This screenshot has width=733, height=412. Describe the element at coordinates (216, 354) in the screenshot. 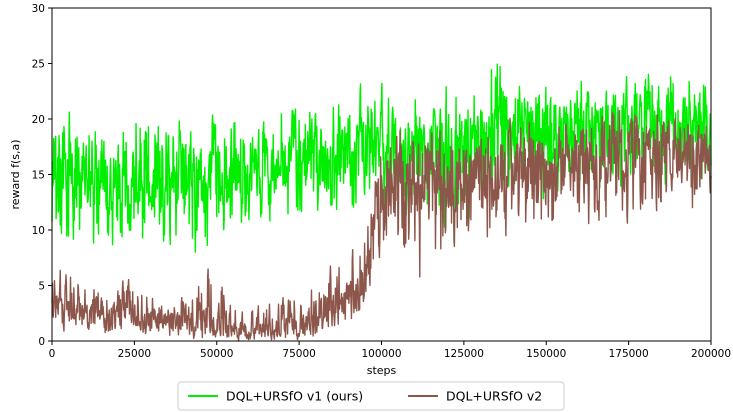

I see `x-tick-label: 50000` at that location.